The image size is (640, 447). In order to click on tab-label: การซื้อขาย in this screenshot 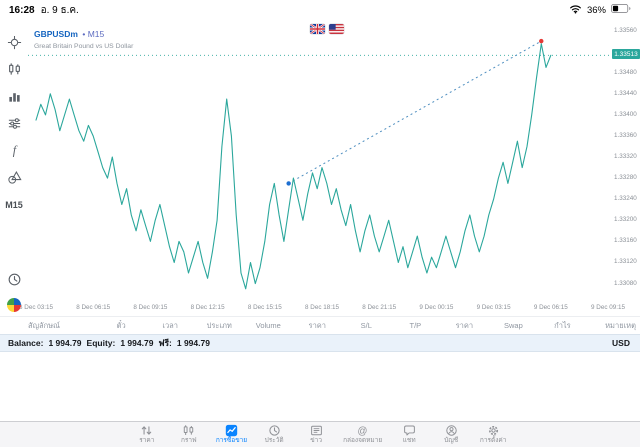, I will do `click(231, 440)`.